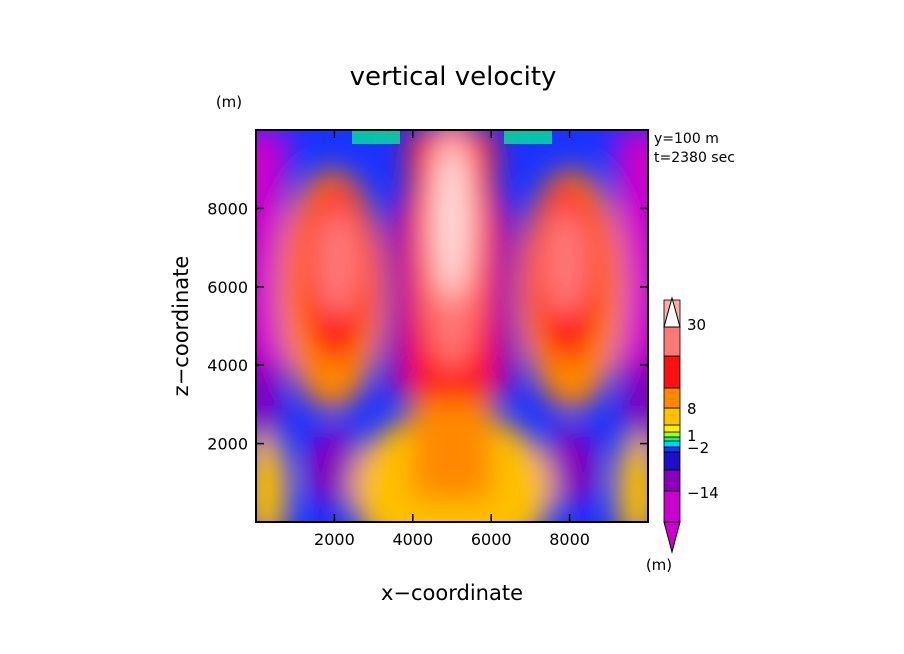 Image resolution: width=904 pixels, height=654 pixels. What do you see at coordinates (491, 539) in the screenshot?
I see `x-tick-label: 6000` at bounding box center [491, 539].